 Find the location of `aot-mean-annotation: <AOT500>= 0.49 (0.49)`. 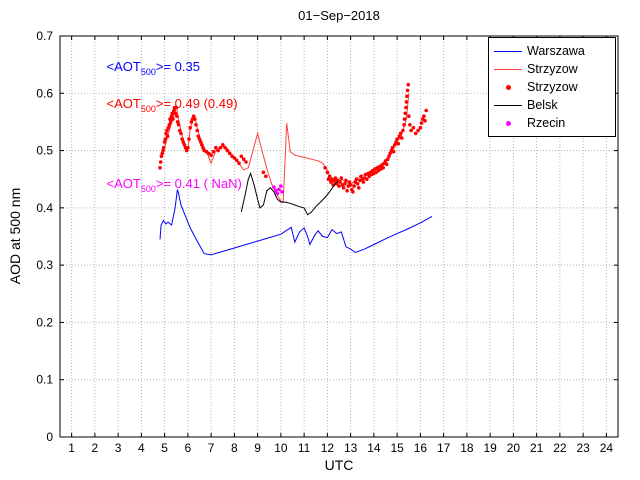

aot-mean-annotation: <AOT500>= 0.49 (0.49) is located at coordinates (172, 104).